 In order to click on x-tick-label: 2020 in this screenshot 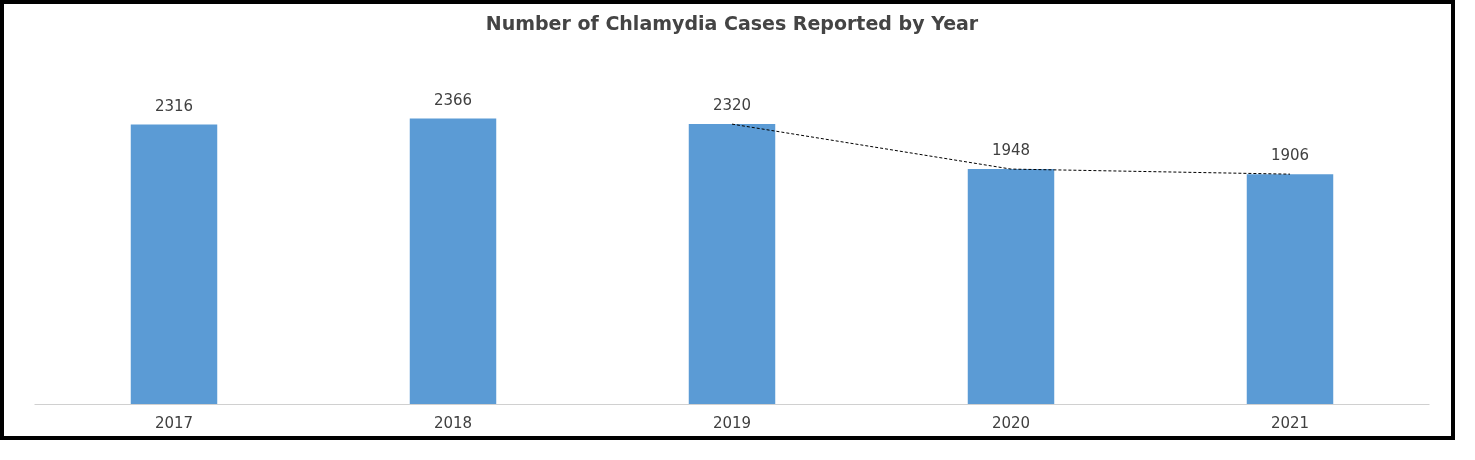, I will do `click(1011, 422)`.